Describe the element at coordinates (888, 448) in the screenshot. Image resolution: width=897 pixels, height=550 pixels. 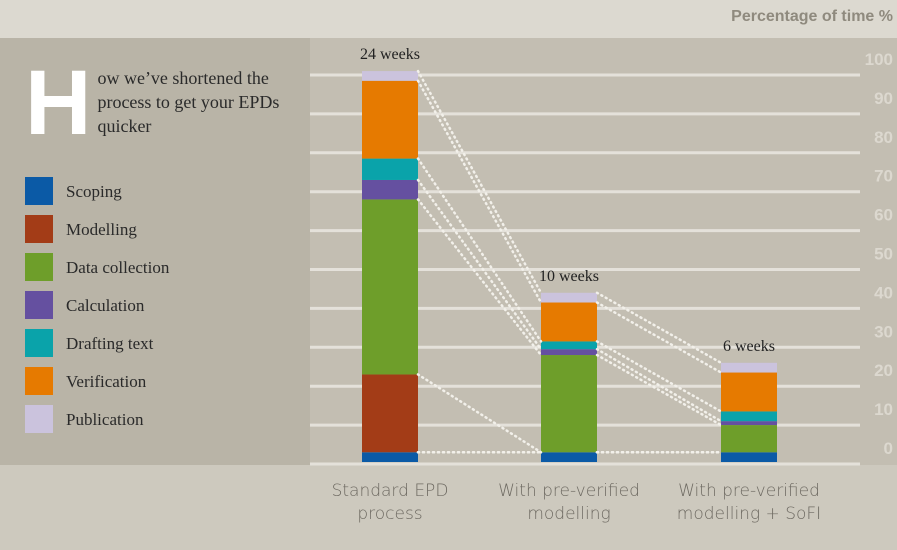
I see `y-tick-label: 0` at that location.